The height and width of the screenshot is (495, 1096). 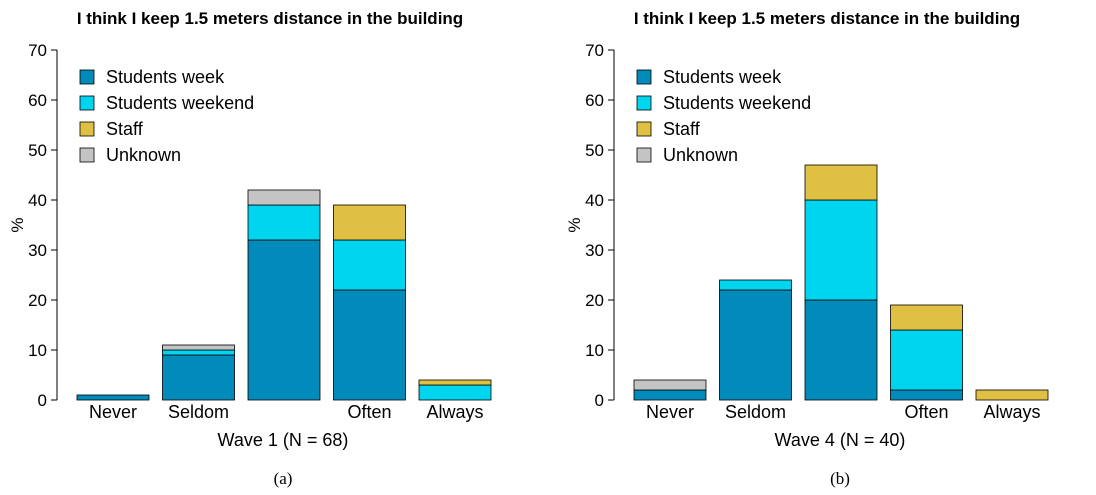 What do you see at coordinates (283, 440) in the screenshot?
I see `x-axis-label: Wave 1 (N = 68)` at bounding box center [283, 440].